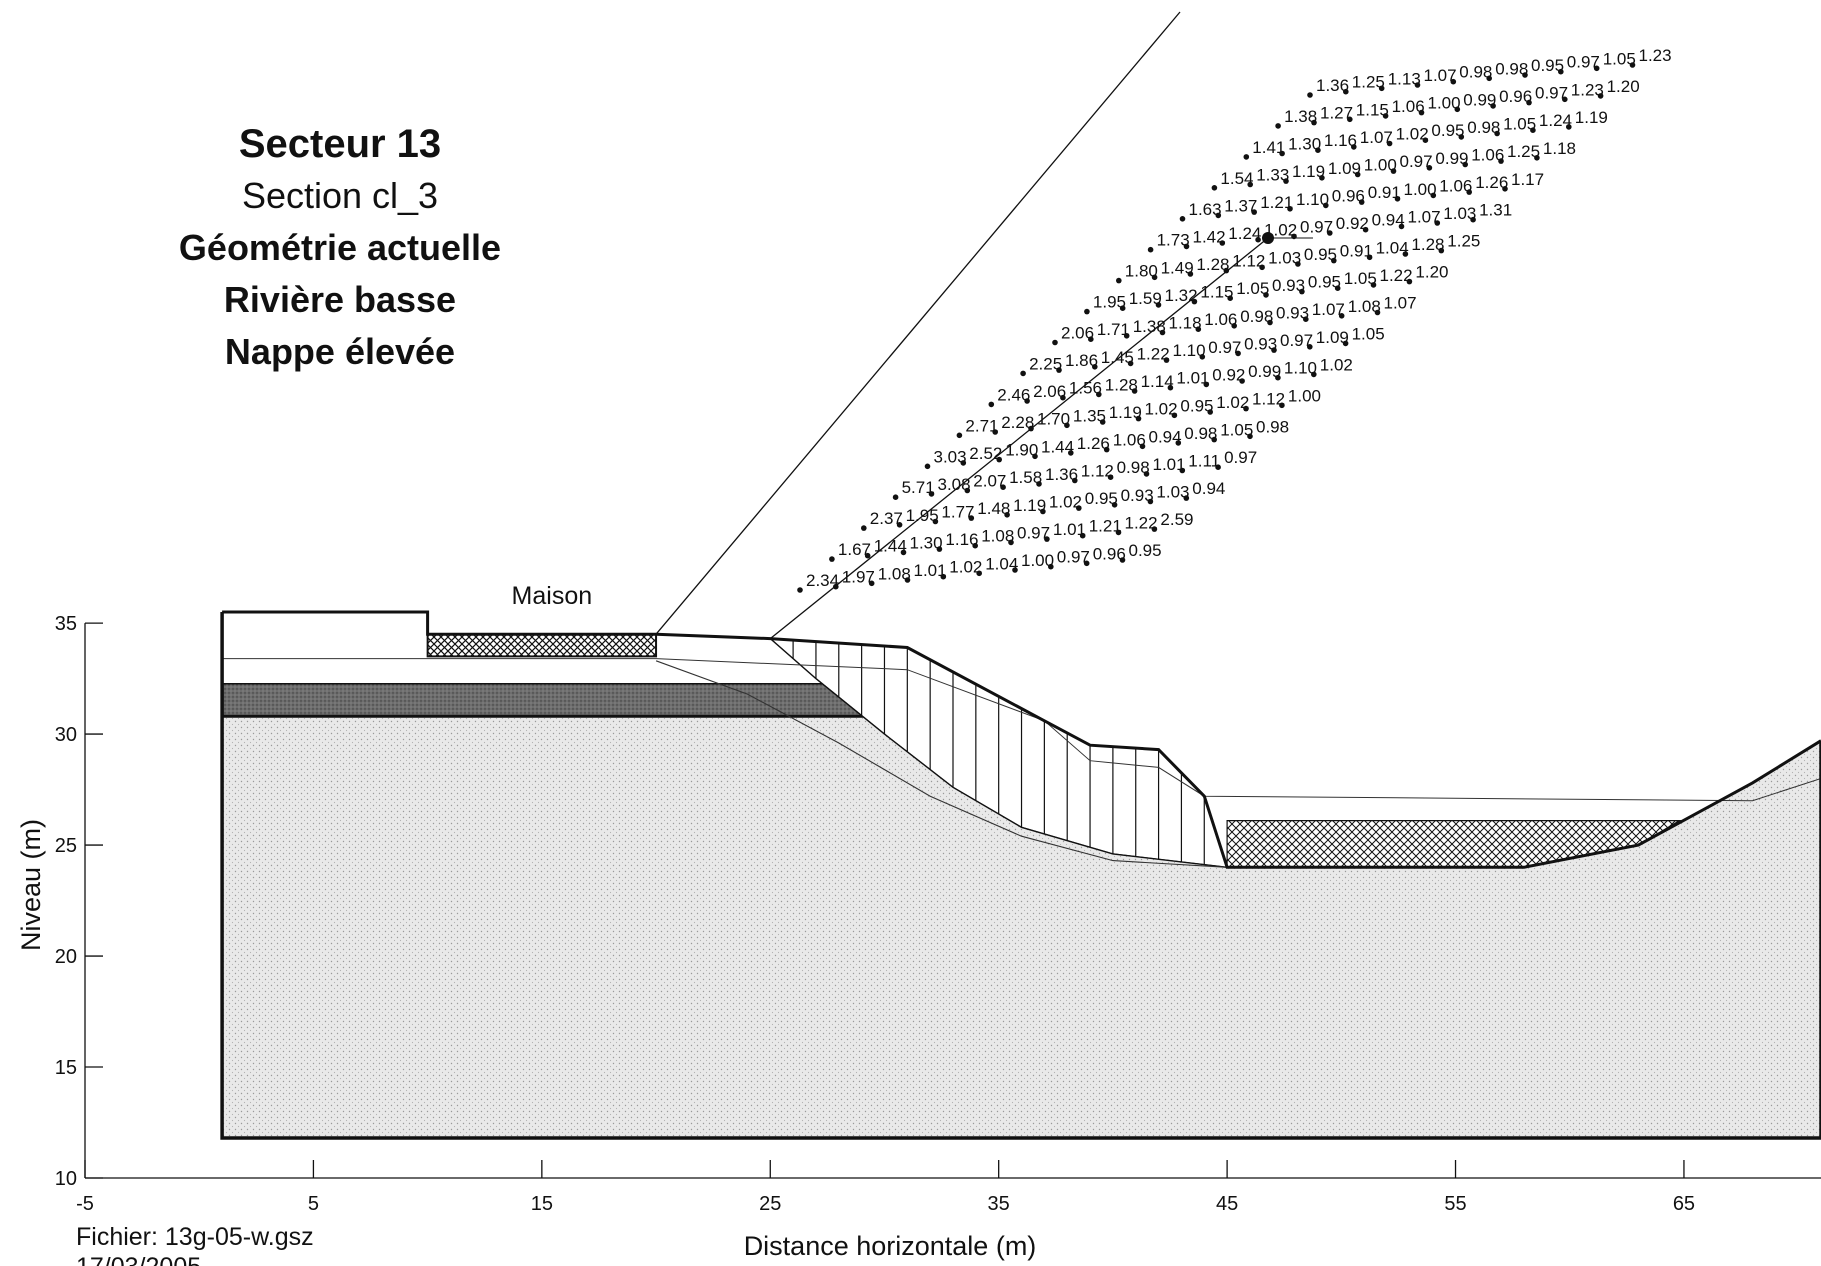 The height and width of the screenshot is (1266, 1821). I want to click on fs-value-label: 0.92, so click(1352, 223).